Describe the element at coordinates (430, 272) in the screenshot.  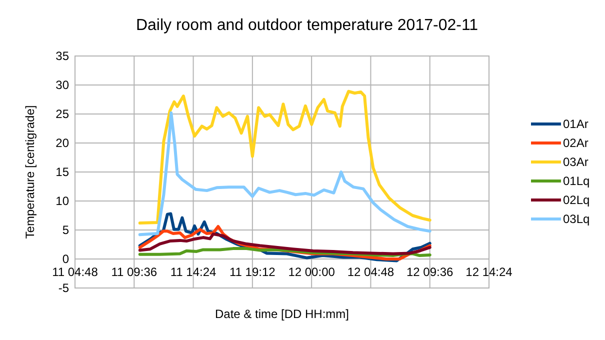
I see `x-tick-label: 12 09:36` at that location.